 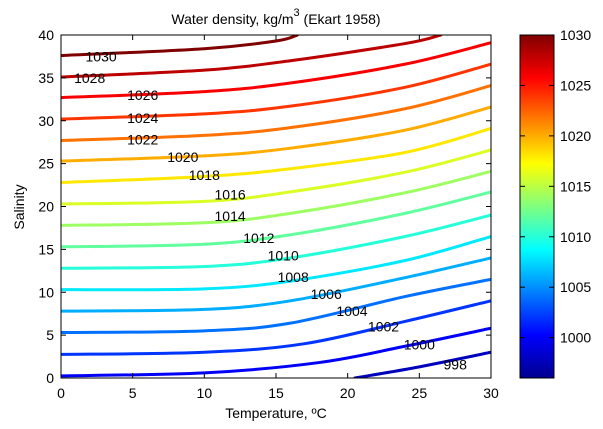 I want to click on y-tick-label: 25, so click(x=46, y=164).